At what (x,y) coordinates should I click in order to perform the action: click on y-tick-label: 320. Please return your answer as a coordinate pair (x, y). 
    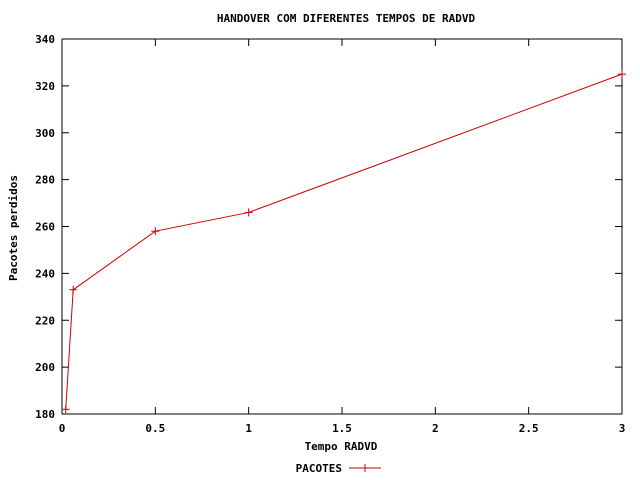
    Looking at the image, I should click on (45, 86).